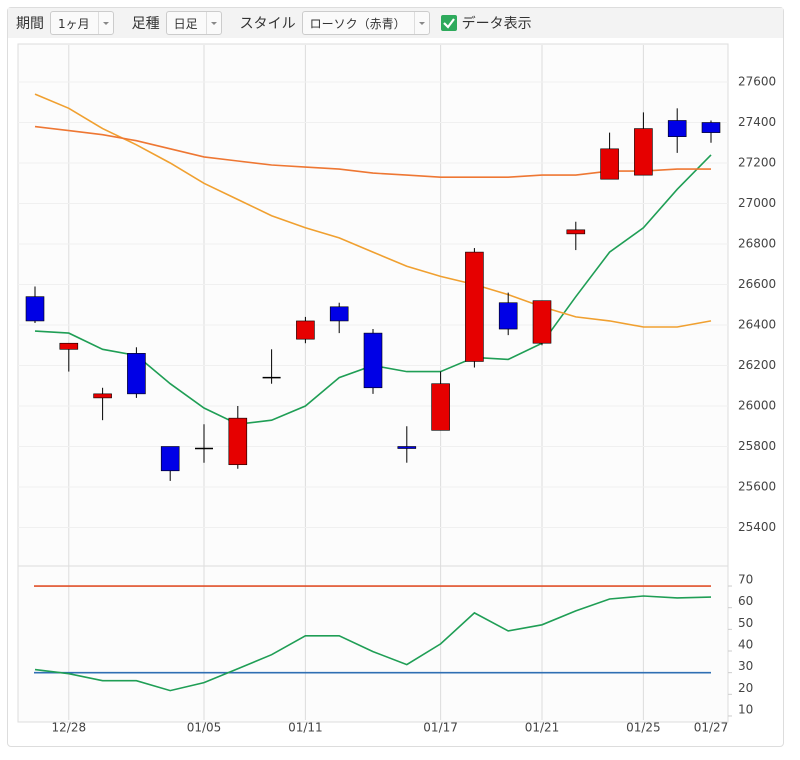 This screenshot has width=800, height=760. What do you see at coordinates (745, 601) in the screenshot?
I see `y-tick-label: 60` at bounding box center [745, 601].